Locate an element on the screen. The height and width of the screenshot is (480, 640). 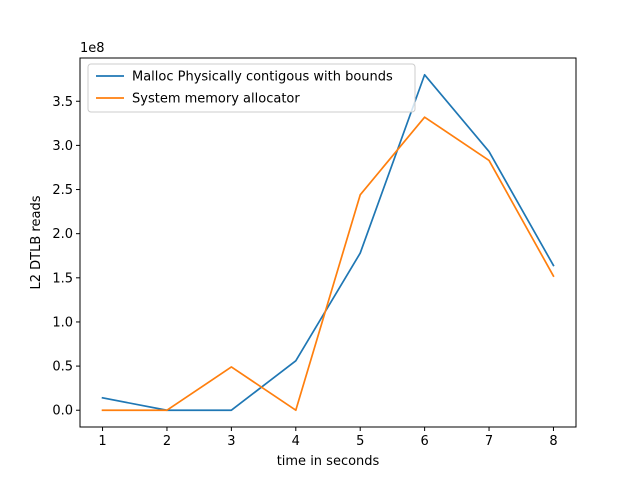
x-tick-label: 6 is located at coordinates (424, 441).